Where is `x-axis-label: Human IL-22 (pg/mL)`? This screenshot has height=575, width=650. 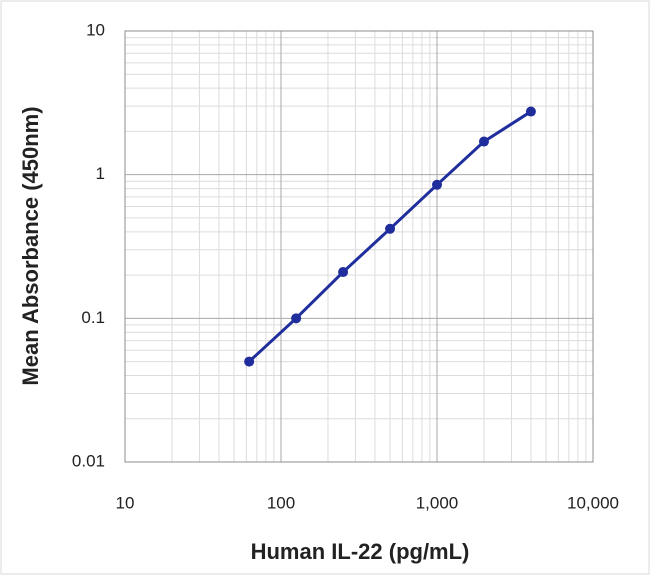 x-axis-label: Human IL-22 (pg/mL) is located at coordinates (360, 551).